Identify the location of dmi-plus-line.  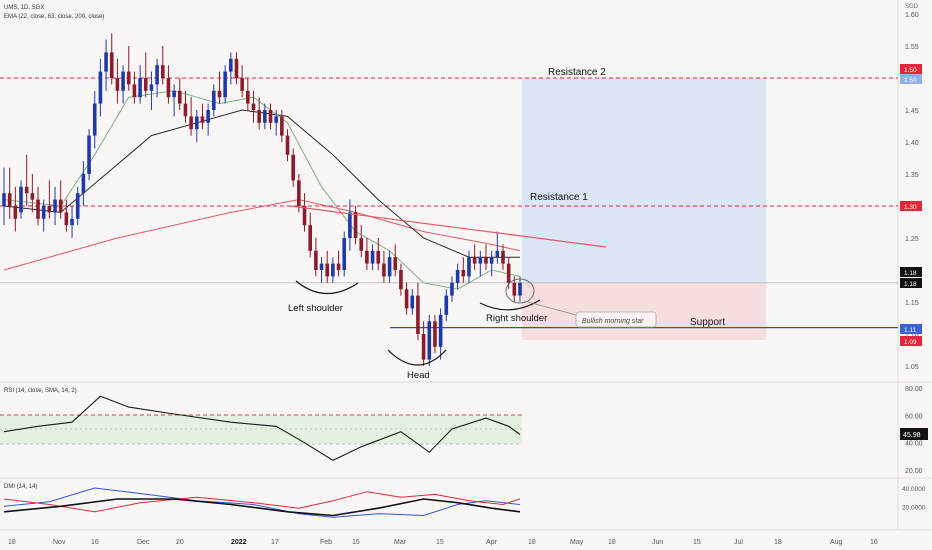
(262, 502).